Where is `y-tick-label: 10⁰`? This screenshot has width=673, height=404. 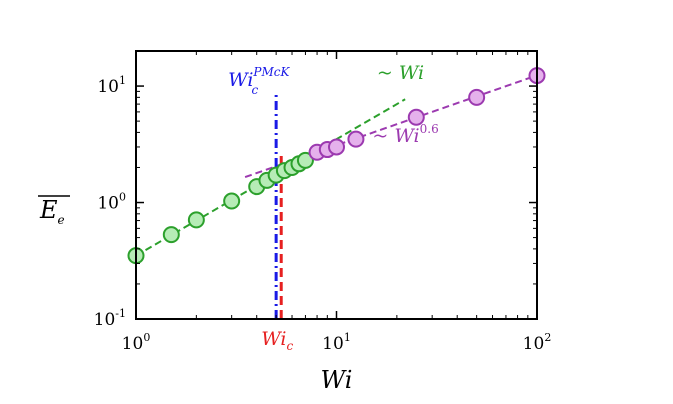 y-tick-label: 10⁰ is located at coordinates (111, 202).